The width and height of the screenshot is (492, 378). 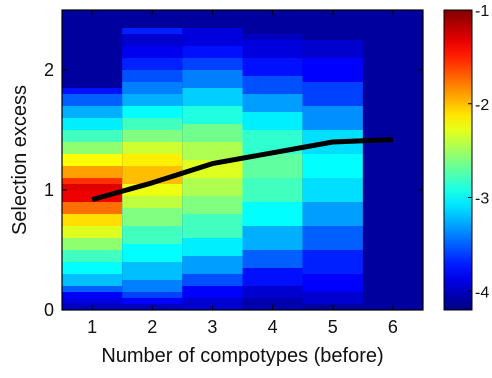 What do you see at coordinates (49, 70) in the screenshot?
I see `y-tick-label: 2` at bounding box center [49, 70].